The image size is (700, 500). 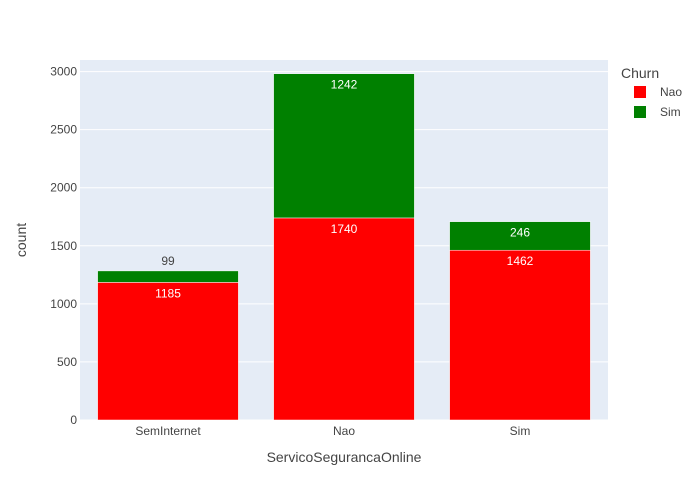 What do you see at coordinates (168, 276) in the screenshot?
I see `bar-sim-seminternet` at bounding box center [168, 276].